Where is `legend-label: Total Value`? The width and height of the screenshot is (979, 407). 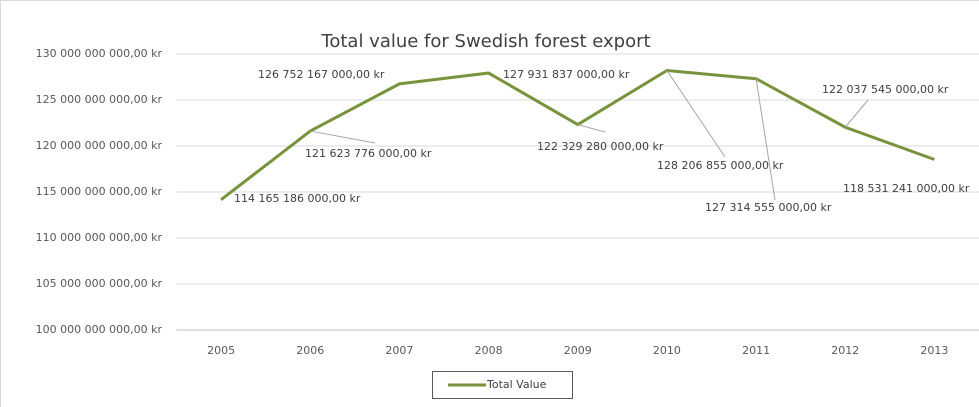
legend-label: Total Value is located at coordinates (516, 384).